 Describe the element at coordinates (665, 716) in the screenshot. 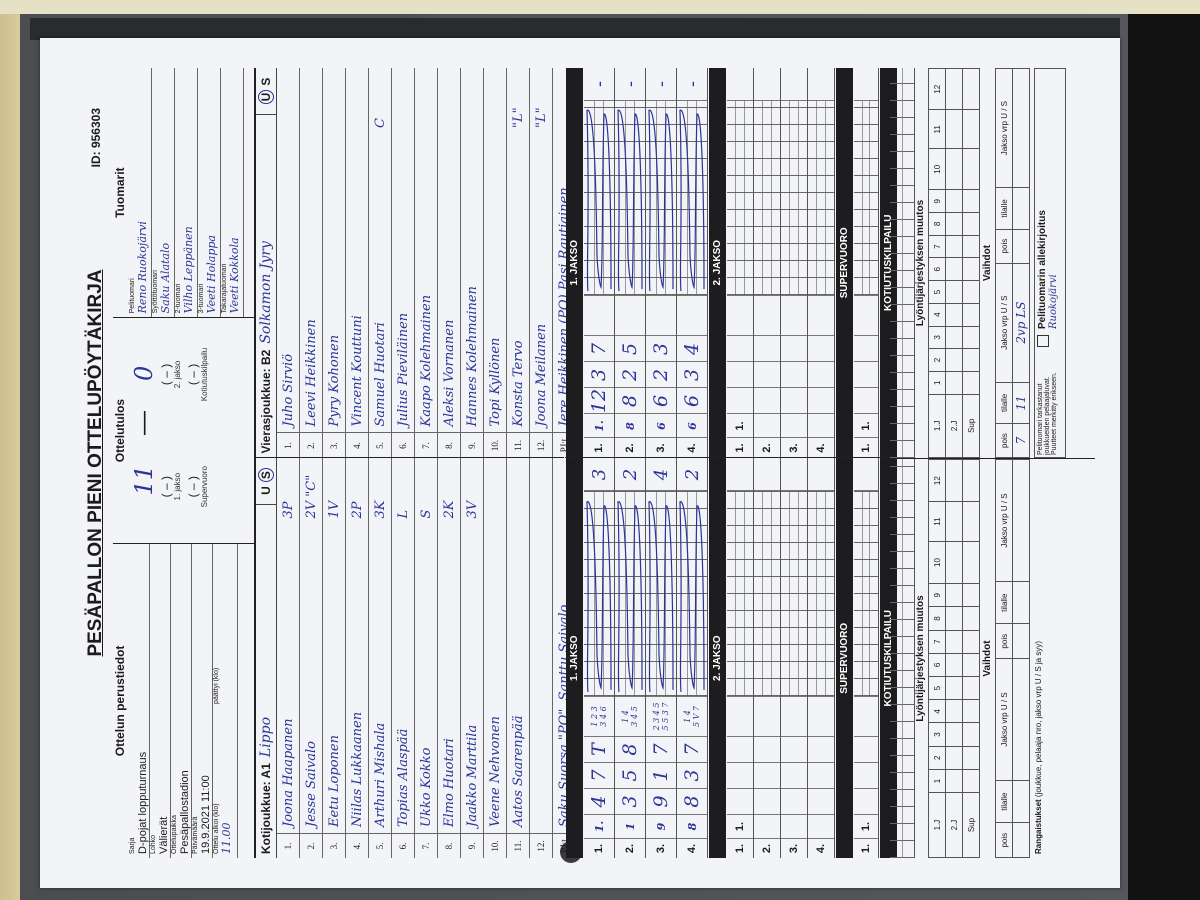

I see `run-note: 5 5 3 7` at that location.